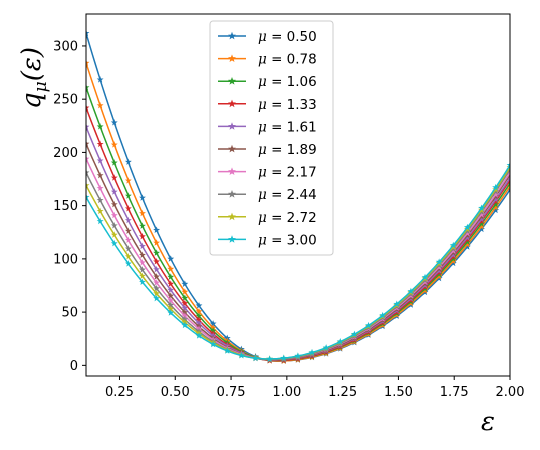  What do you see at coordinates (314, 388) in the screenshot?
I see `x-axis-ticks: 0.25 0.50 0.75 1.00 1.25 1.50 1.75 2.00` at bounding box center [314, 388].